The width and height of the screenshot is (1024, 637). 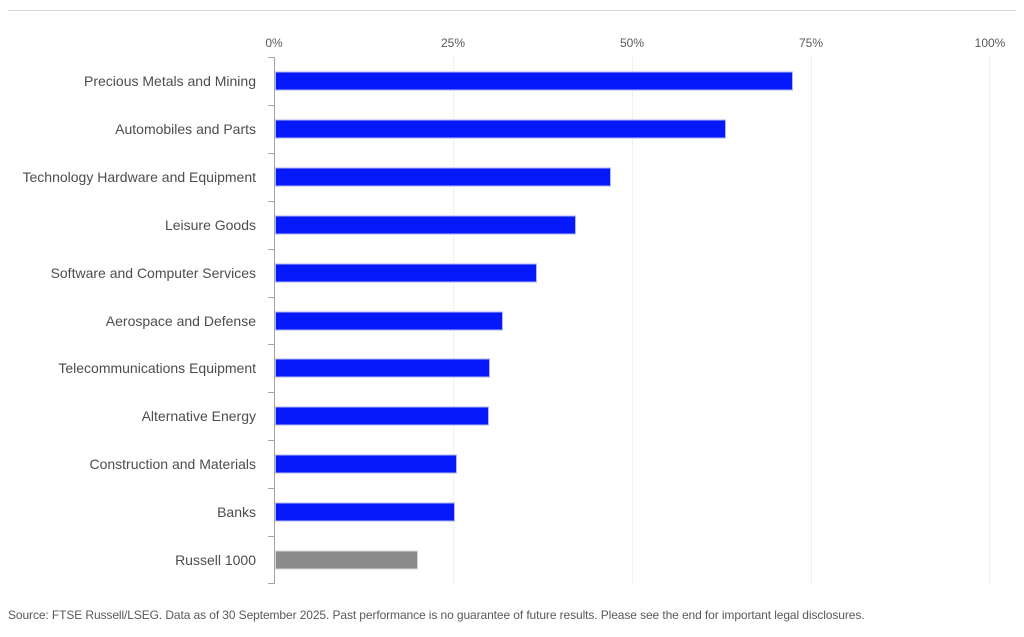 I want to click on category-label: Leisure Goods, so click(x=210, y=224).